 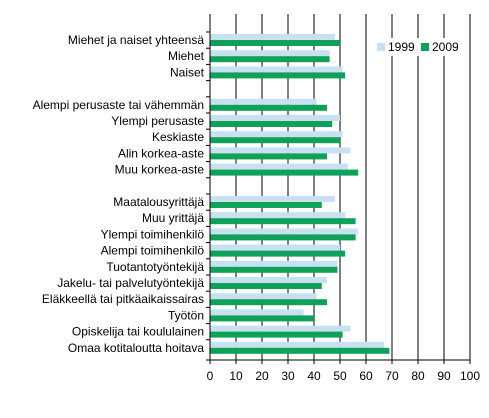 I want to click on category-label: Miehet, so click(x=186, y=56).